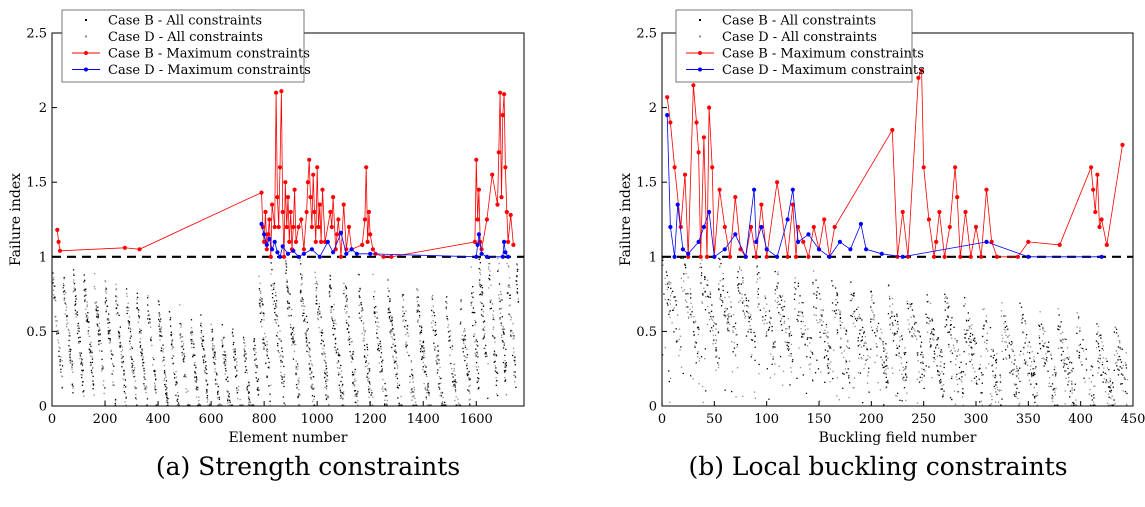 This screenshot has width=1145, height=507. I want to click on legend-marker, so click(700, 69).